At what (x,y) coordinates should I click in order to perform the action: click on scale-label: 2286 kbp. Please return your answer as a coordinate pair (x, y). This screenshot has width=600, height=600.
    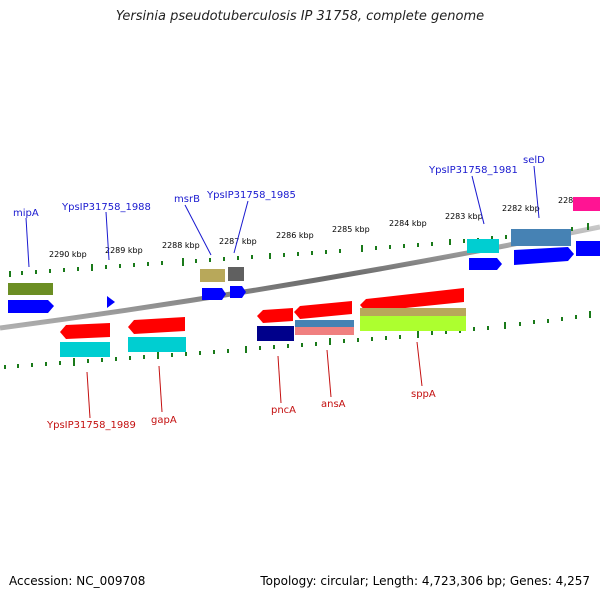
    Looking at the image, I should click on (295, 235).